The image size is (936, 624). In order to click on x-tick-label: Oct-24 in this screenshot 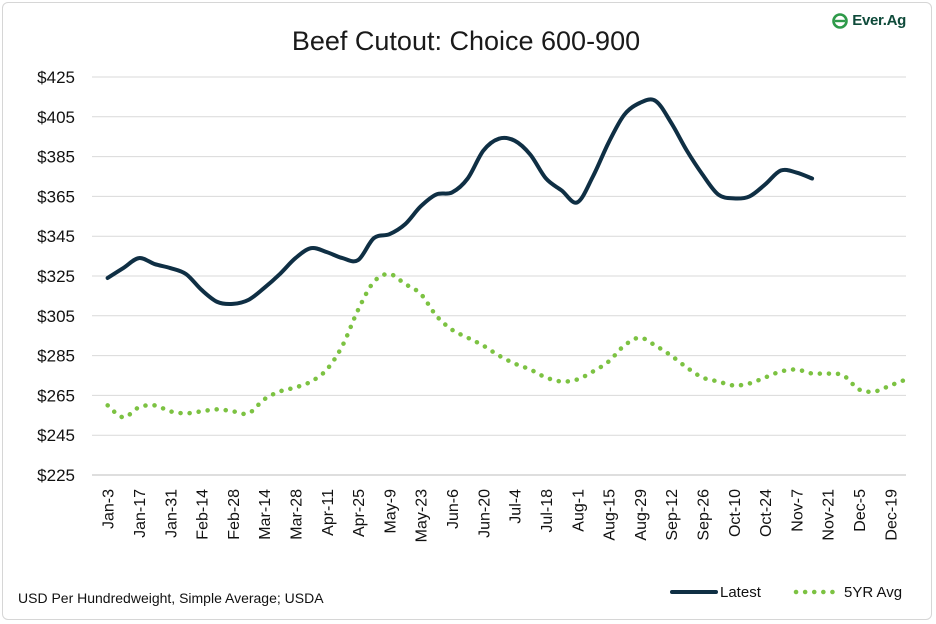, I will do `click(766, 513)`.